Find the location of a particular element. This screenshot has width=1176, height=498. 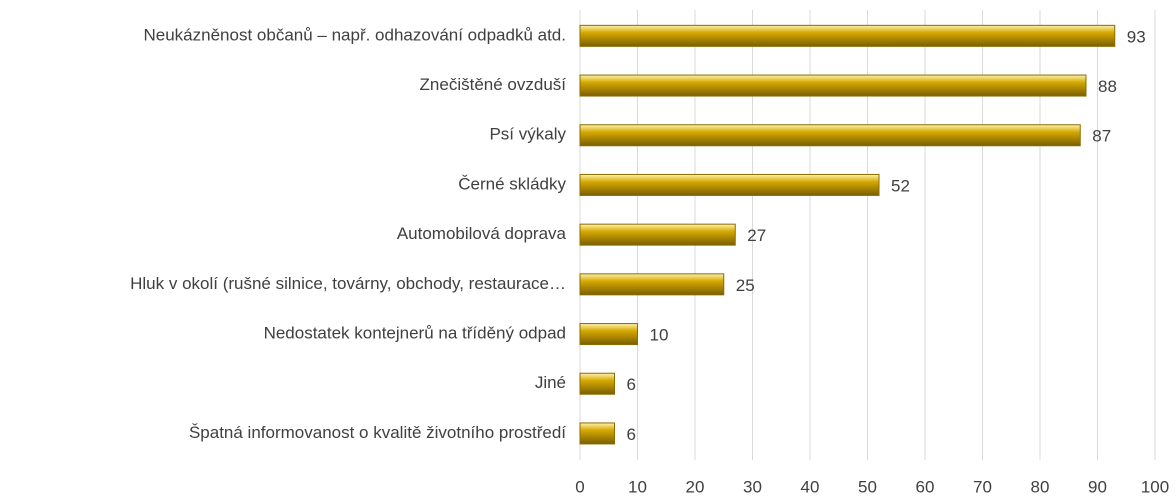

y-tick-label: Černé skládky is located at coordinates (512, 183).